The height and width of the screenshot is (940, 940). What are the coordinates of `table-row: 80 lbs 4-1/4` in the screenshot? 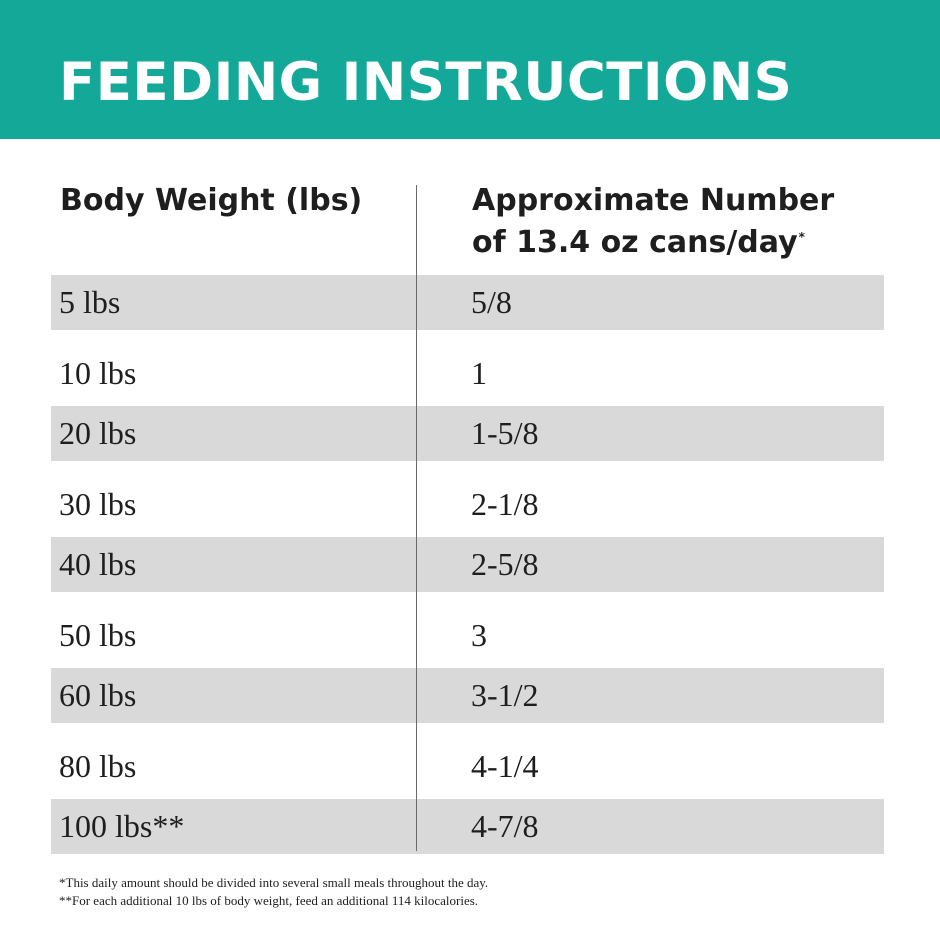 It's located at (467, 767).